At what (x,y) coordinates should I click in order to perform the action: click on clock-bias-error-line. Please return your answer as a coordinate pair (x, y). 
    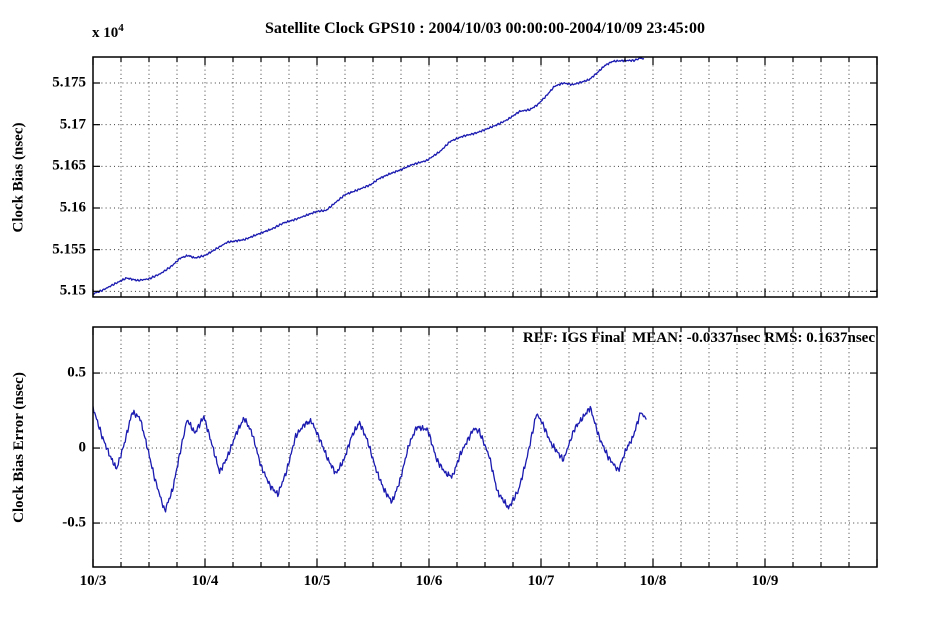
    Looking at the image, I should click on (370, 459).